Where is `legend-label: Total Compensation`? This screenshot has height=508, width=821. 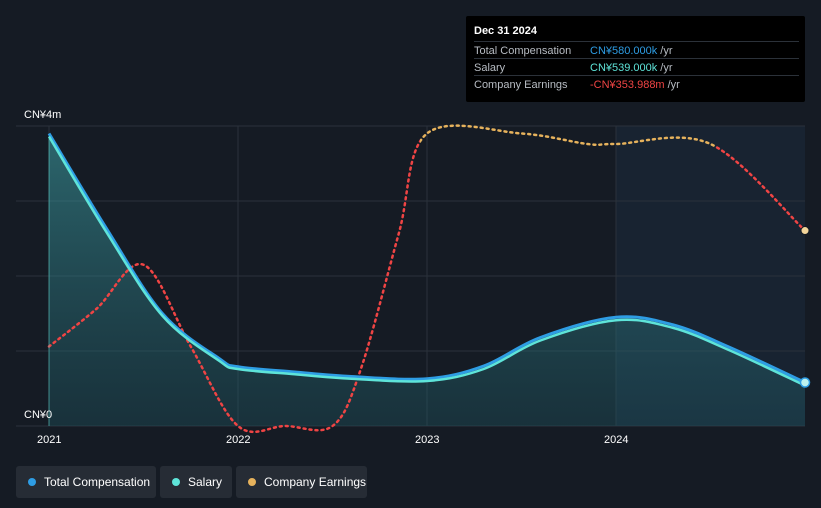
legend-label: Total Compensation is located at coordinates (97, 482).